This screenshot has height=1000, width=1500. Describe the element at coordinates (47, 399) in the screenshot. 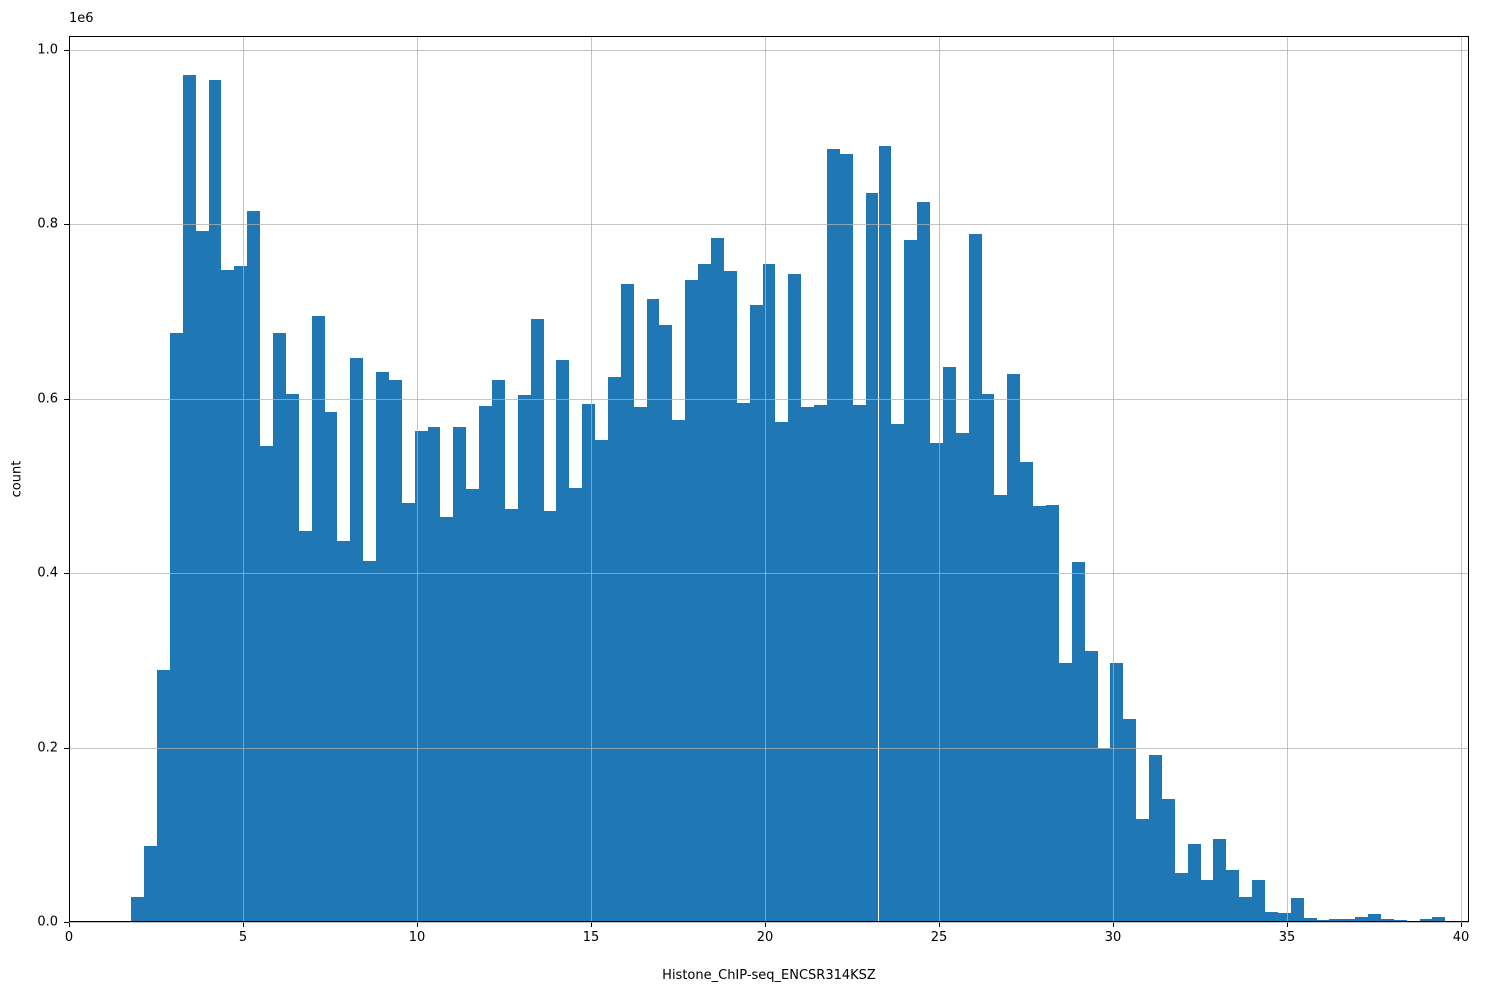

I see `y-tick-label: 0.6` at that location.